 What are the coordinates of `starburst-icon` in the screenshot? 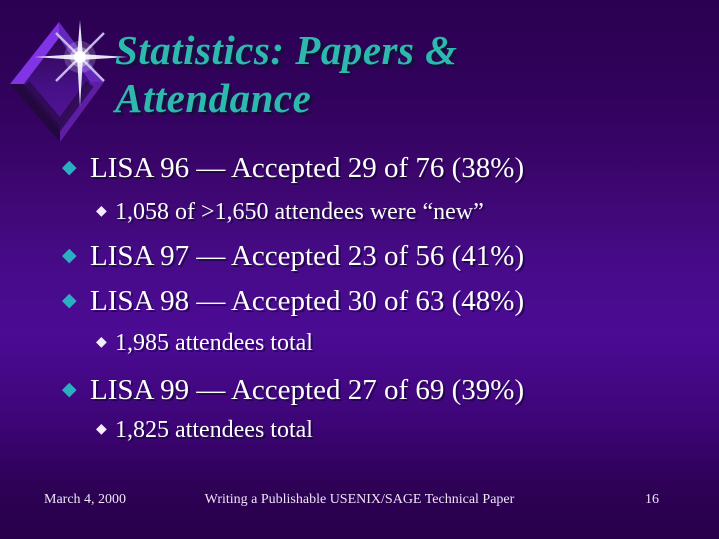 It's located at (81, 63).